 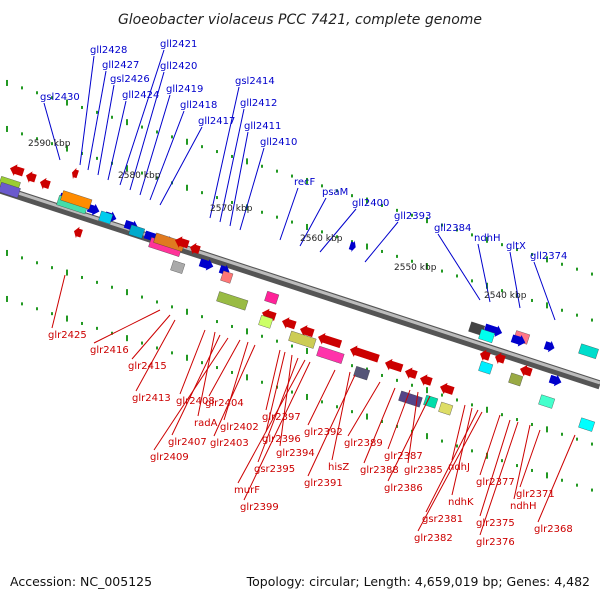 I want to click on top-gene-label: gsl2430, so click(x=60, y=97).